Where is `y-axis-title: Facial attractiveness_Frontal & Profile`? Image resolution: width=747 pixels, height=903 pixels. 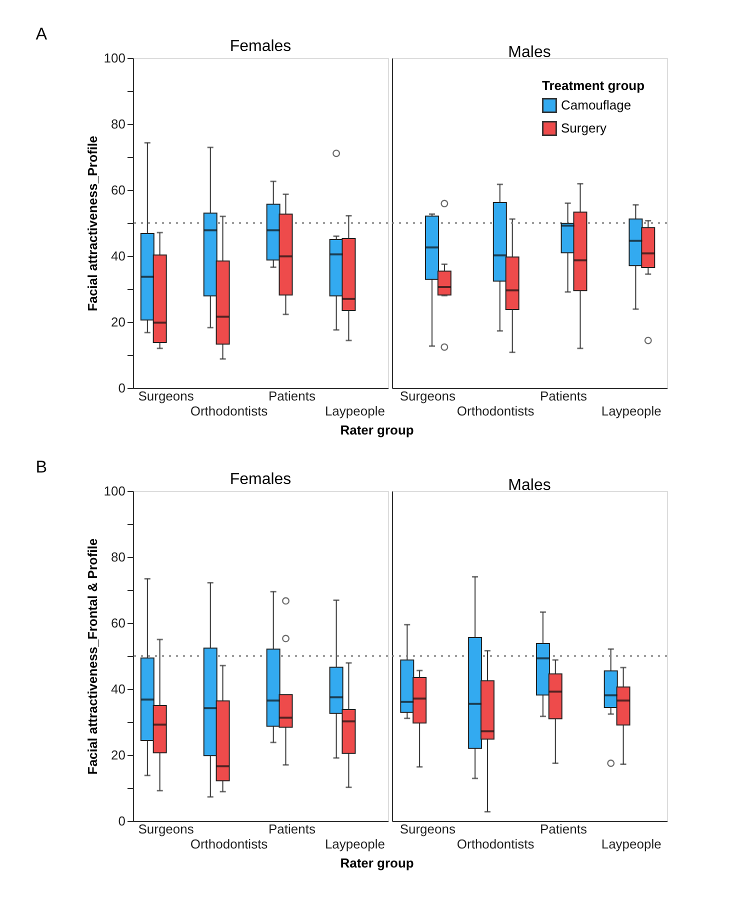 y-axis-title: Facial attractiveness_Frontal & Profile is located at coordinates (92, 656).